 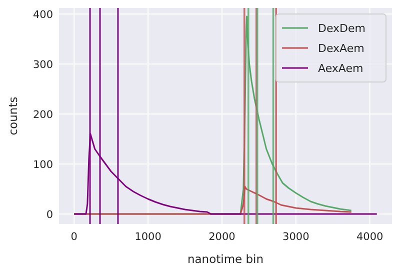 What do you see at coordinates (49, 215) in the screenshot?
I see `y-tick-label: 0` at bounding box center [49, 215].